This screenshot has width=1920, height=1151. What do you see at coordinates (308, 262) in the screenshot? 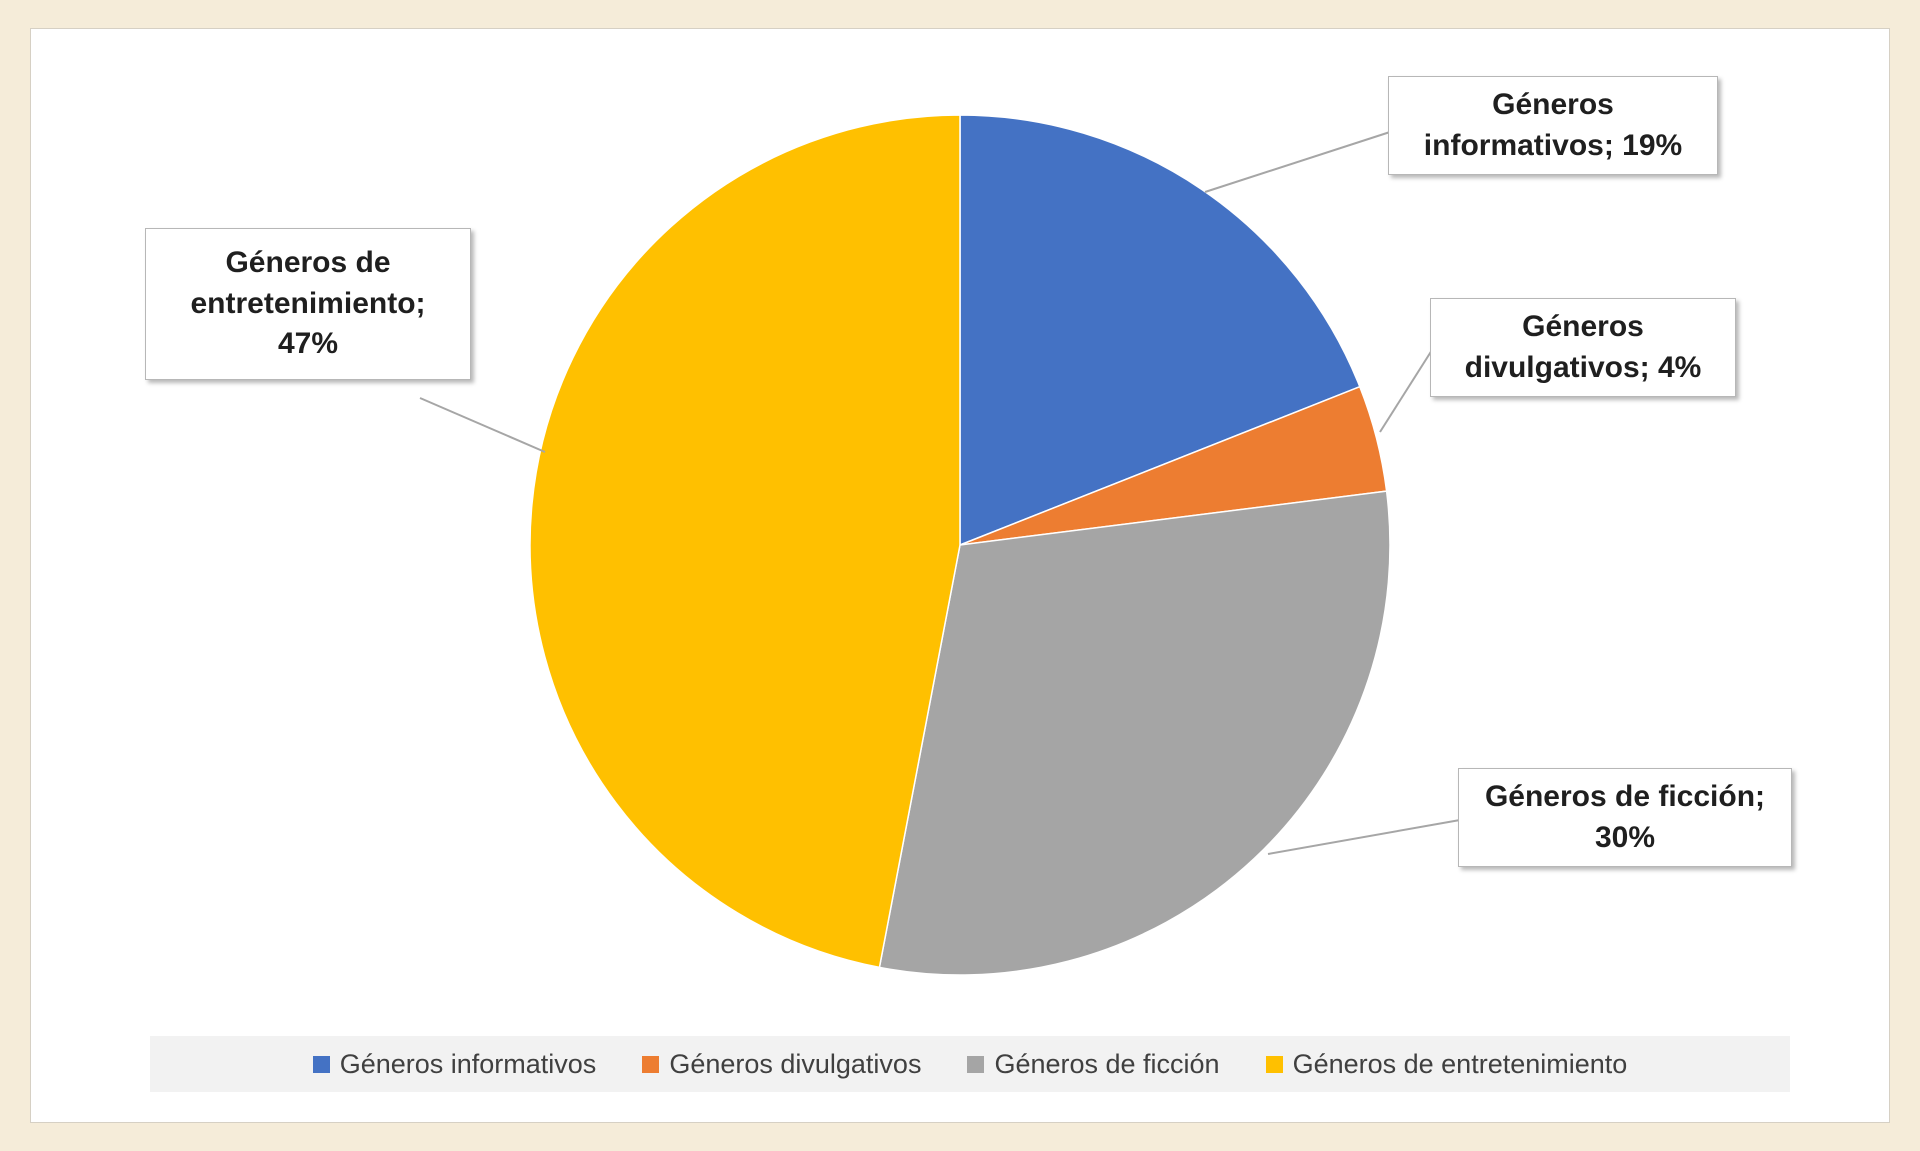
I see `data-label-line: Géneros de` at bounding box center [308, 262].